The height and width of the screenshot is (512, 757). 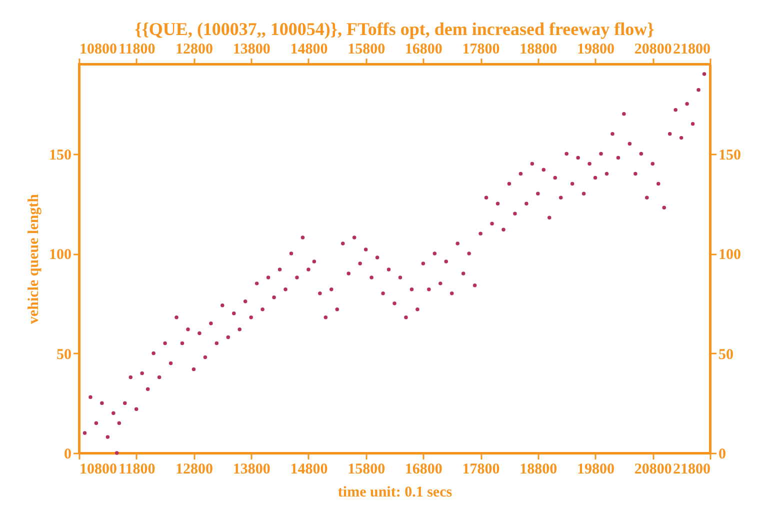 I want to click on y-tick-label: 50, so click(x=64, y=354).